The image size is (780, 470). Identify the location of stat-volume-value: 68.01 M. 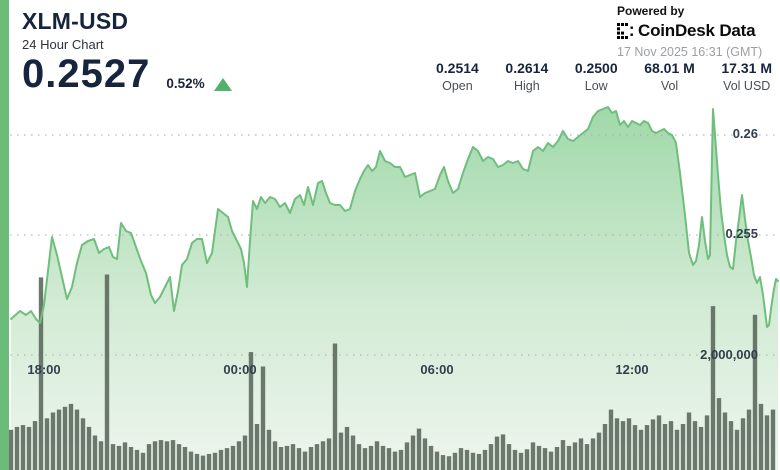
(669, 68).